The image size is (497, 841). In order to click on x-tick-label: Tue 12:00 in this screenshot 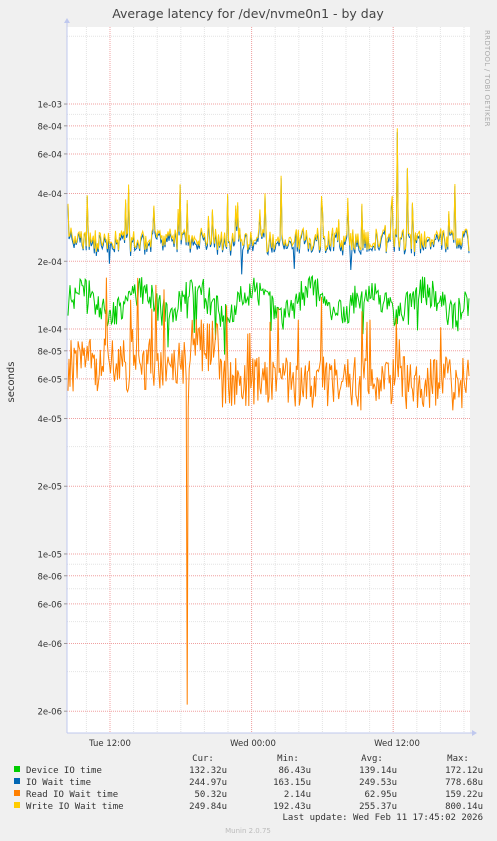, I will do `click(109, 744)`.